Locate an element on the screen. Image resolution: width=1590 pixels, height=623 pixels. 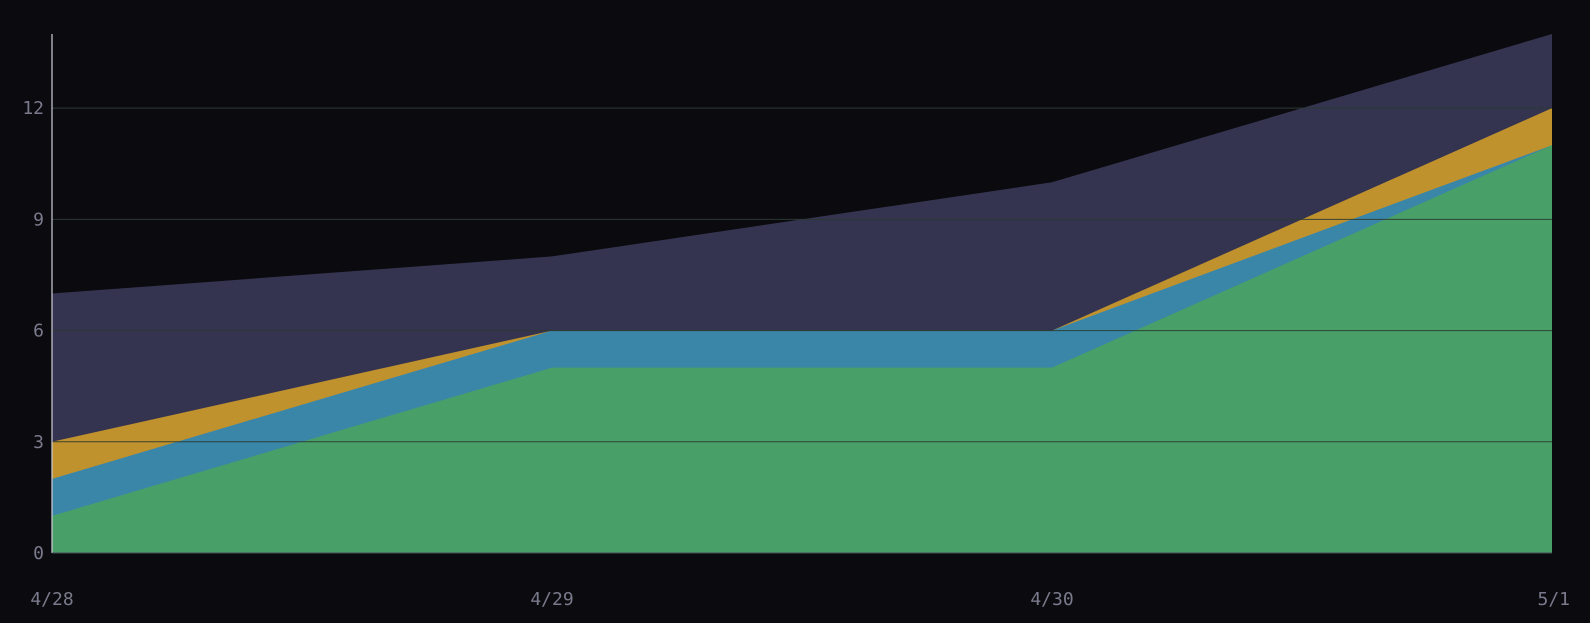
y-tick-label: 12 is located at coordinates (33, 108).